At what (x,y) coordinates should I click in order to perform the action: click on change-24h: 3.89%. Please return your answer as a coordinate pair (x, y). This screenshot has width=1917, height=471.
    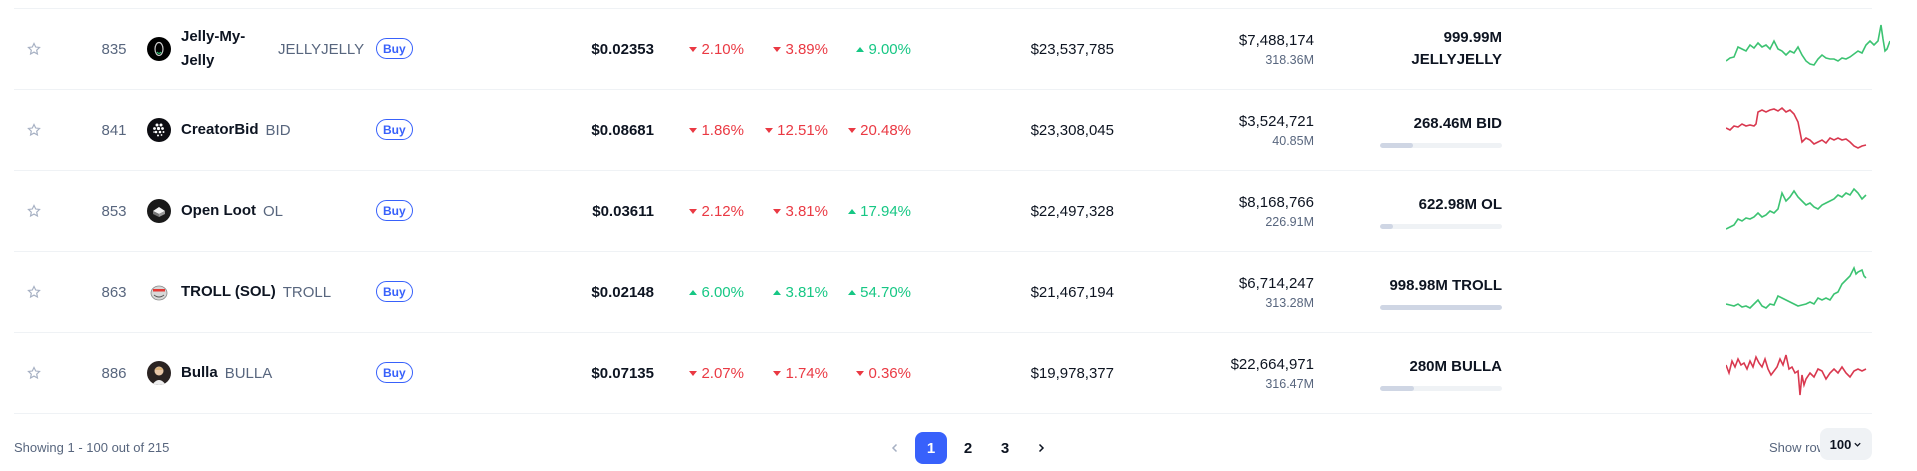
    Looking at the image, I should click on (778, 49).